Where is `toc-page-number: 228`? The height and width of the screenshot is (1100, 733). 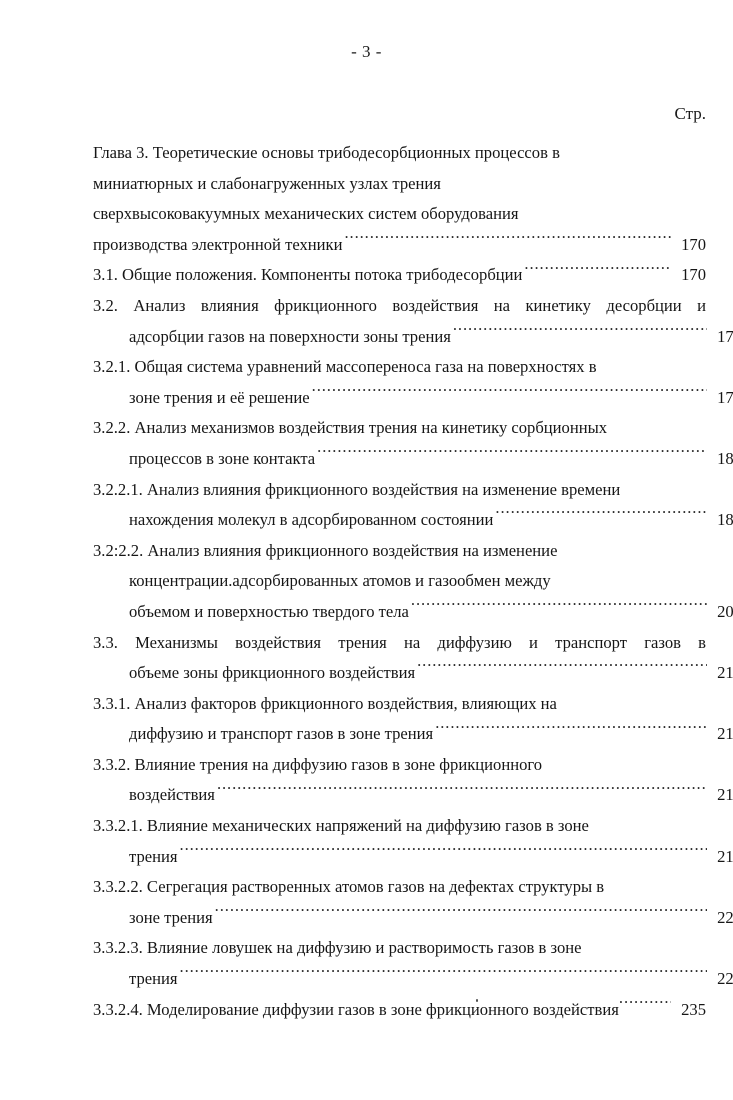
toc-page-number: 228 is located at coordinates (725, 979).